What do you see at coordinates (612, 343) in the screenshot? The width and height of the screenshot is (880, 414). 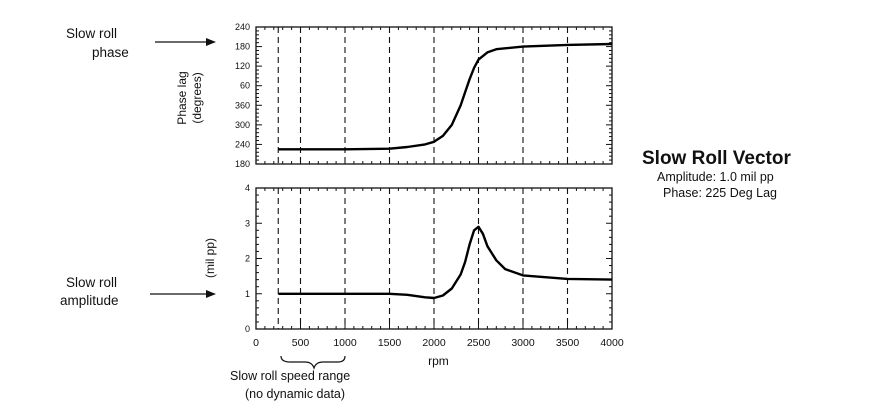 I see `x-tick-label: 4000` at bounding box center [612, 343].